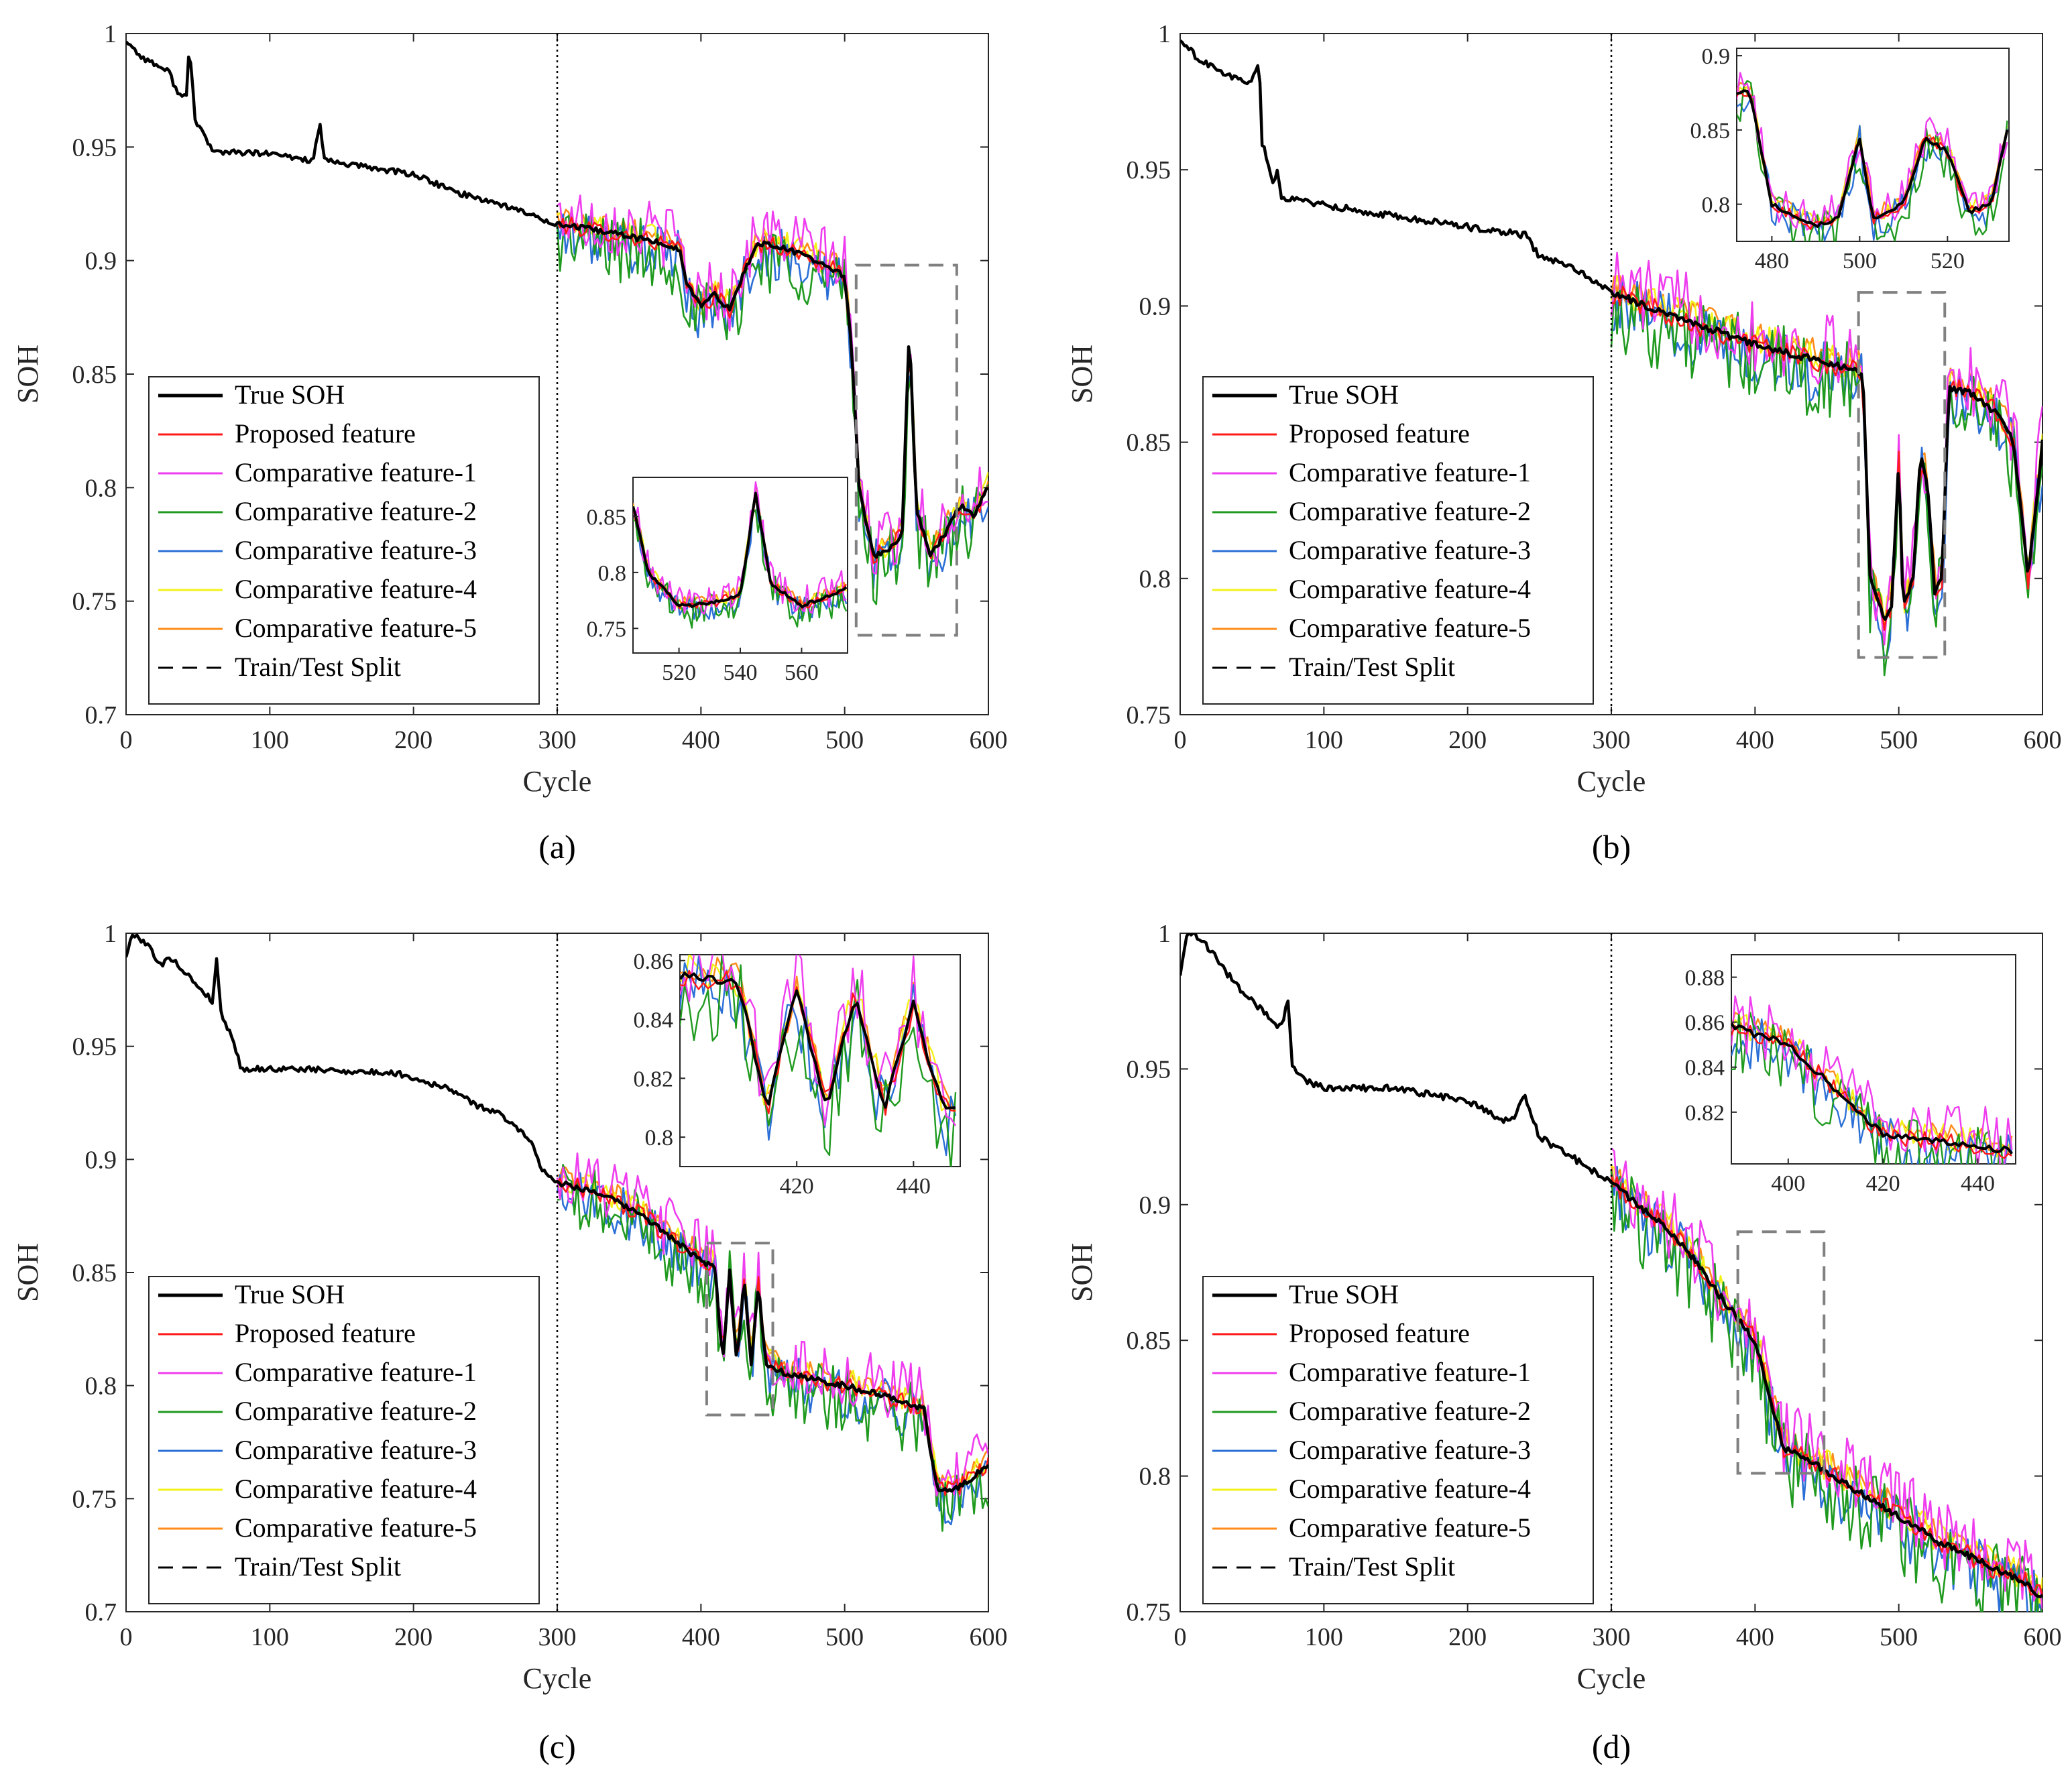 The height and width of the screenshot is (1776, 2072). What do you see at coordinates (344, 1440) in the screenshot?
I see `legend-box` at bounding box center [344, 1440].